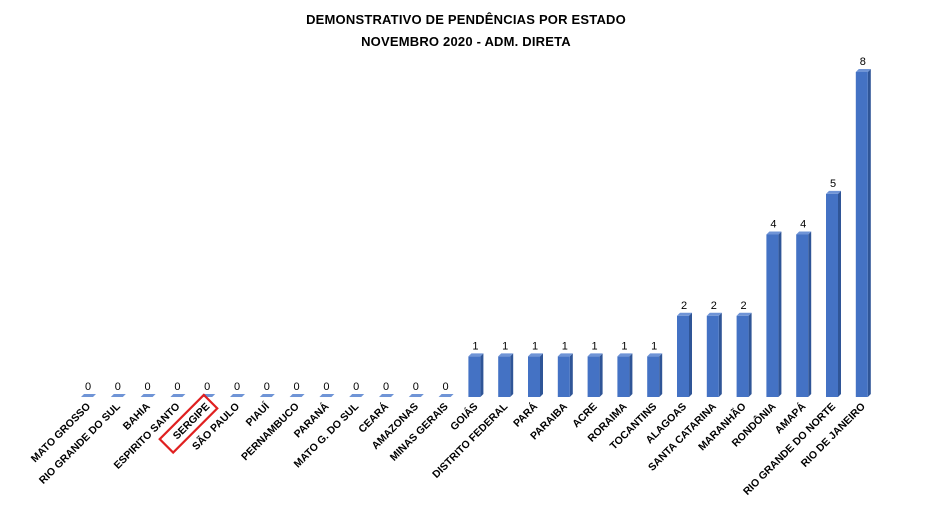 The width and height of the screenshot is (932, 525). What do you see at coordinates (803, 225) in the screenshot?
I see `data-label-amapa: 4` at bounding box center [803, 225].